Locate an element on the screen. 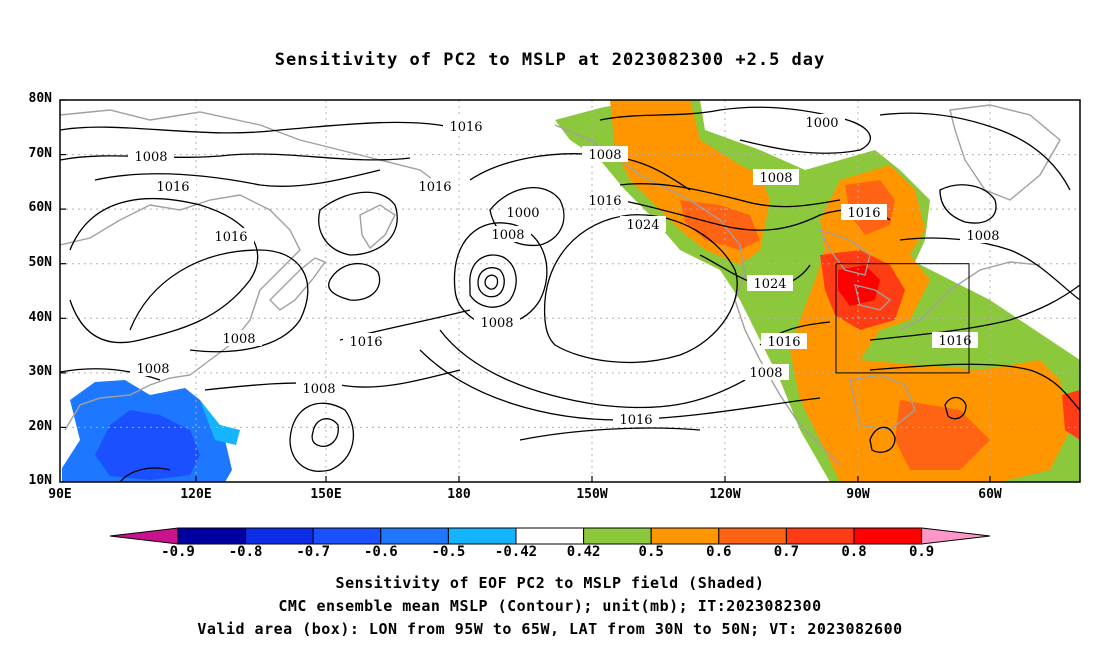 The height and width of the screenshot is (650, 1100). coastline-kamchatka is located at coordinates (377, 227).